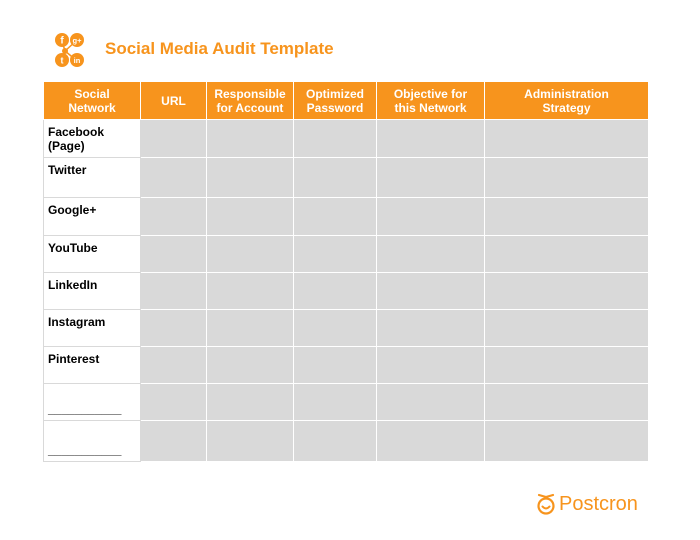  I want to click on row-label-linkedin: LinkedIn, so click(92, 291).